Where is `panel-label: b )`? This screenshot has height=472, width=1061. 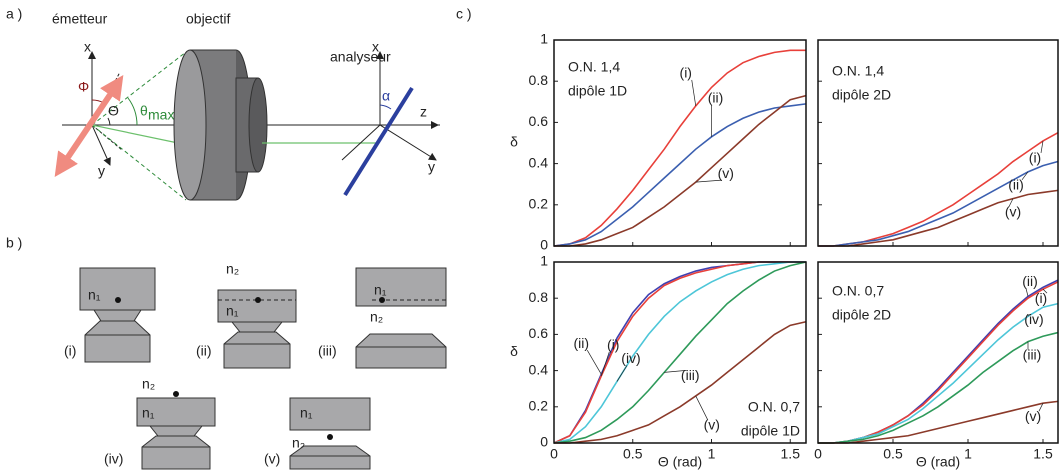 panel-label: b ) is located at coordinates (14, 243).